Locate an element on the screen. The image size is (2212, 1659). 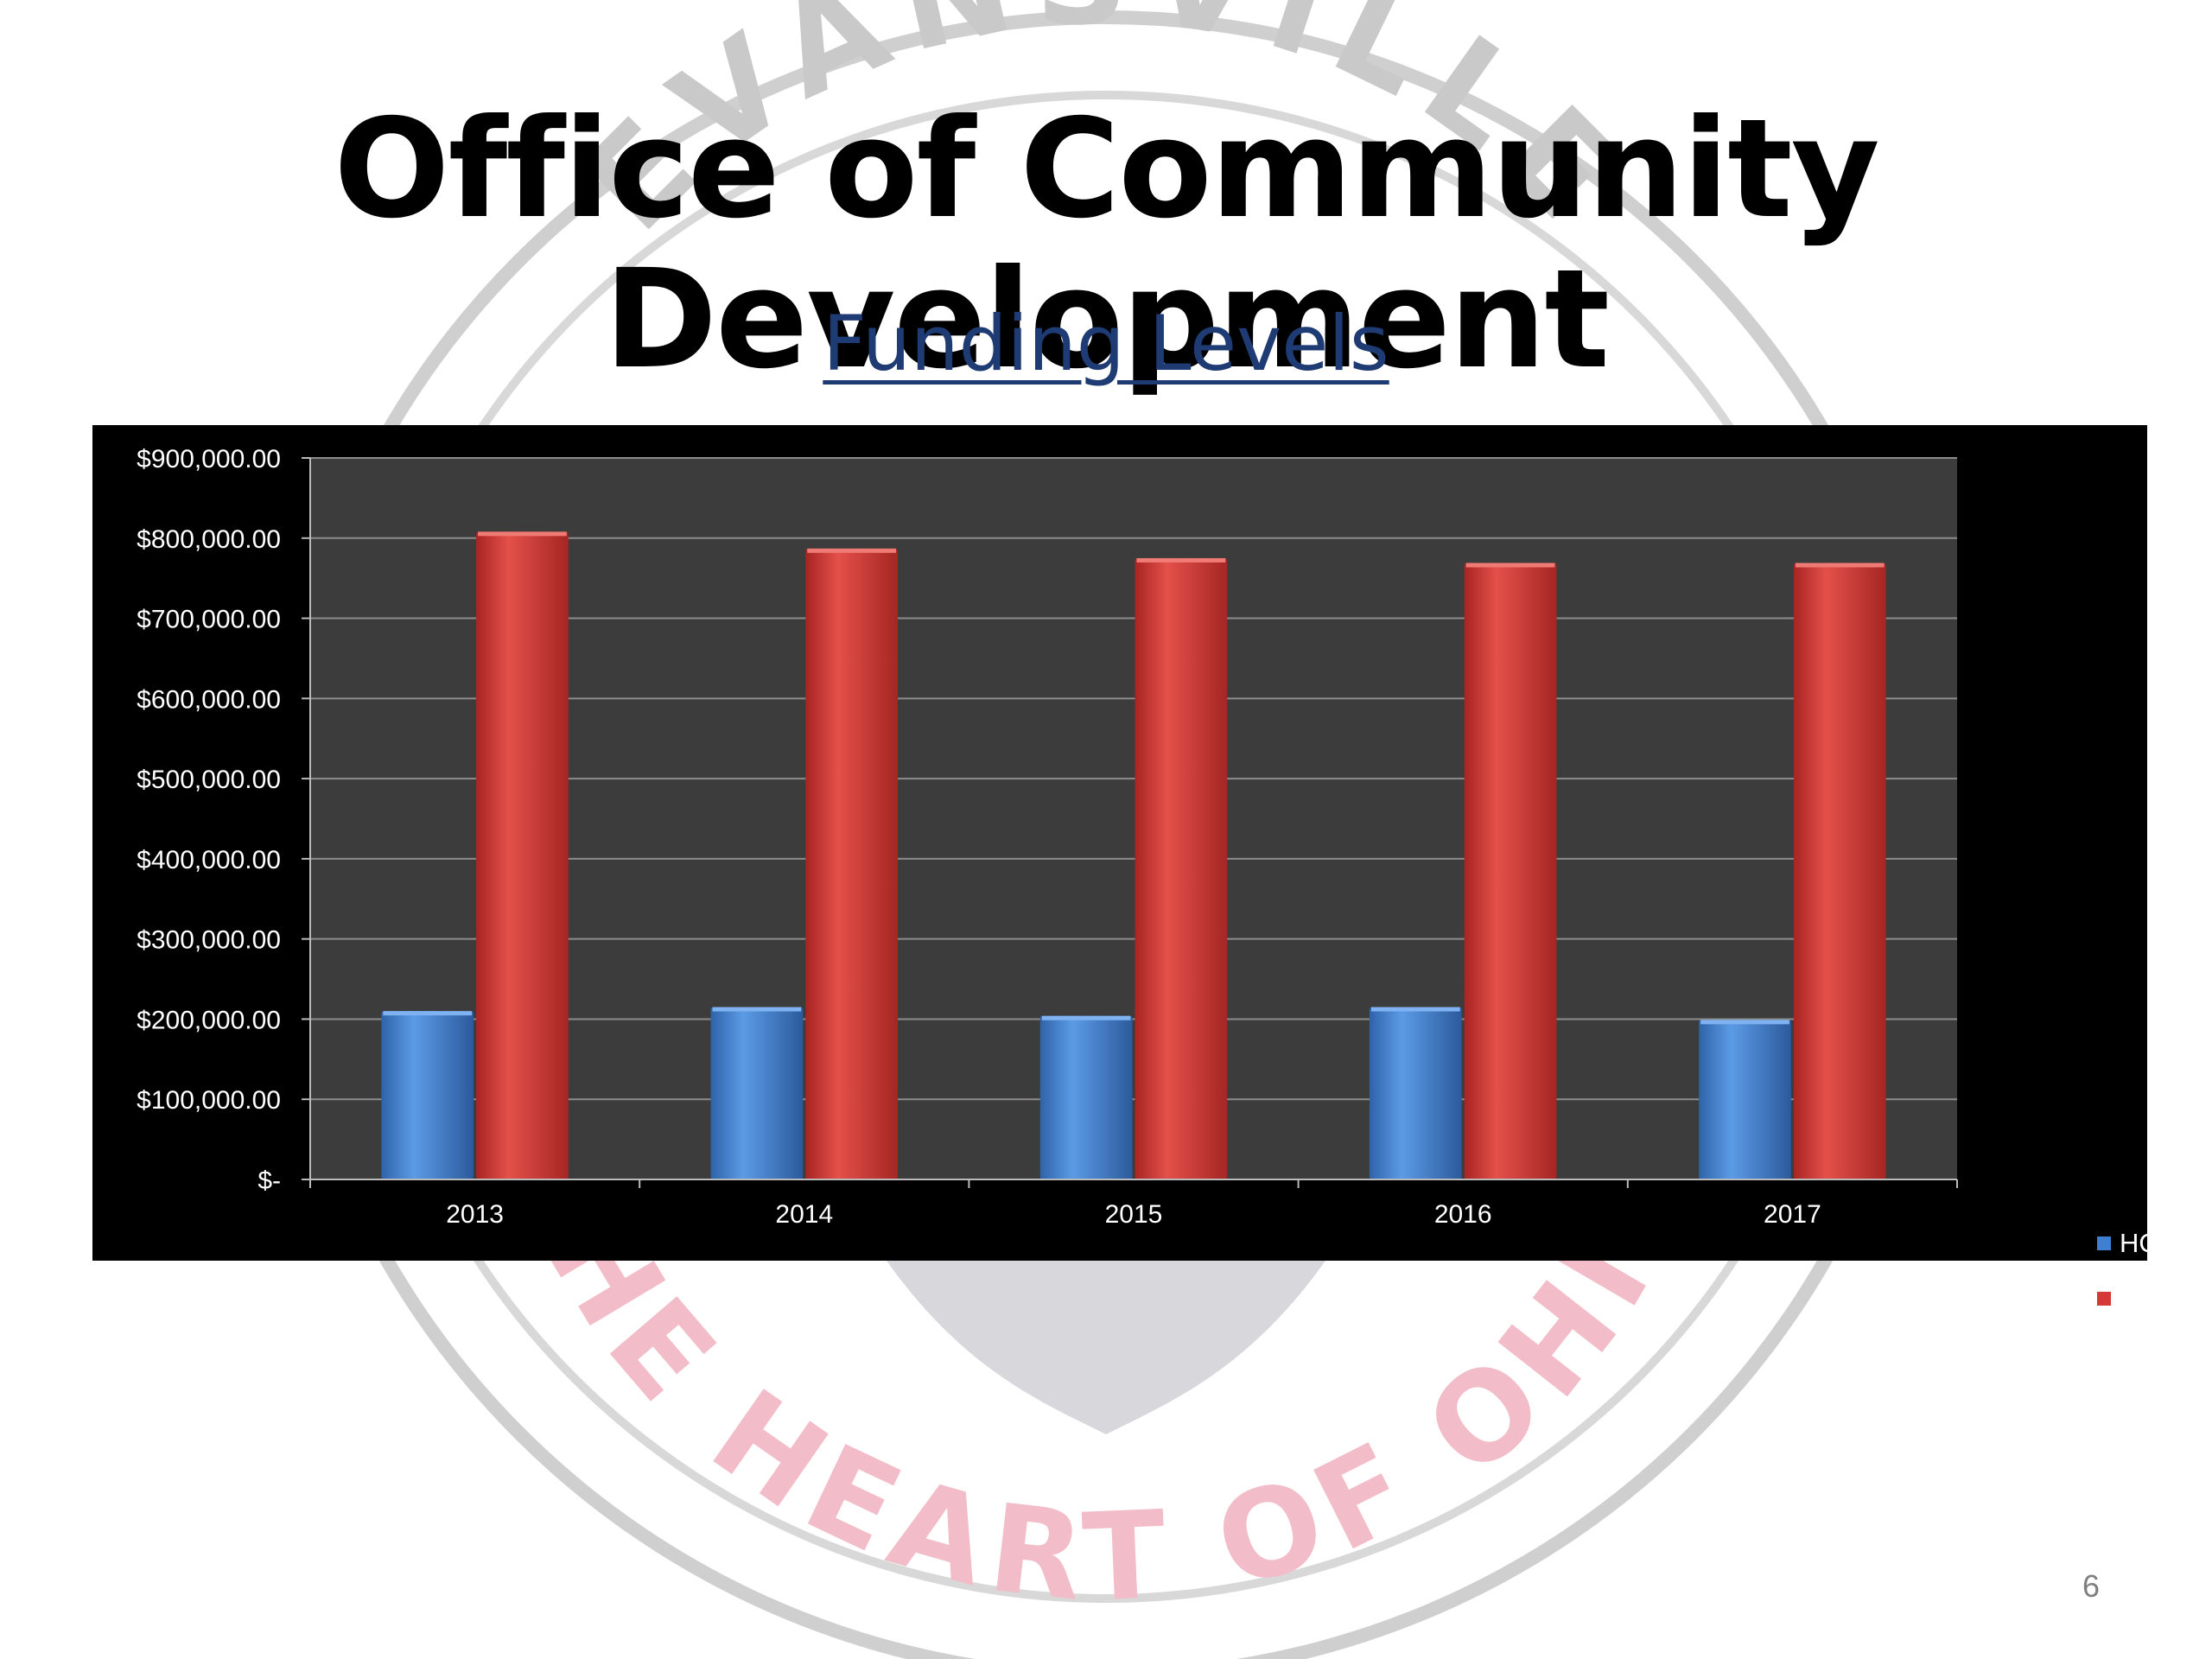
bar-cdbg-2013 is located at coordinates (522, 855).